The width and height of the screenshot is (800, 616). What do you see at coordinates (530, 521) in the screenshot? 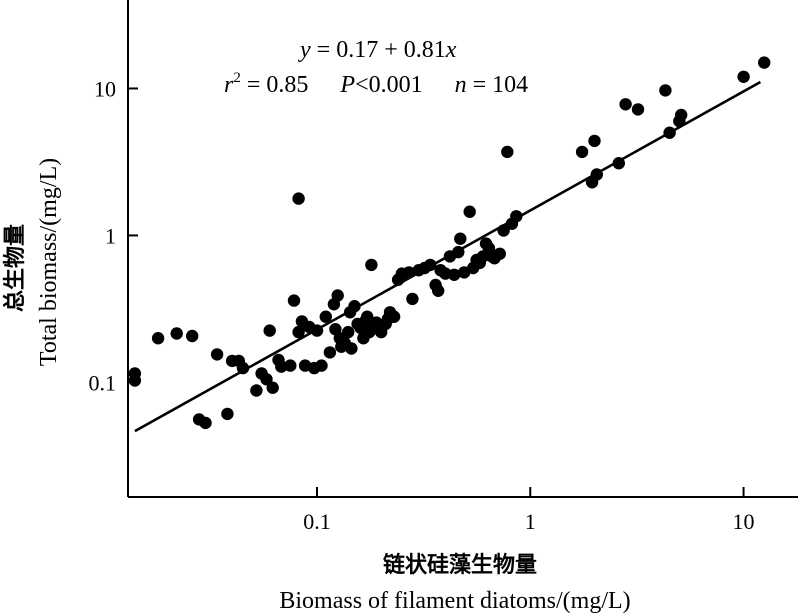
I see `x-tick-label: 1` at bounding box center [530, 521].